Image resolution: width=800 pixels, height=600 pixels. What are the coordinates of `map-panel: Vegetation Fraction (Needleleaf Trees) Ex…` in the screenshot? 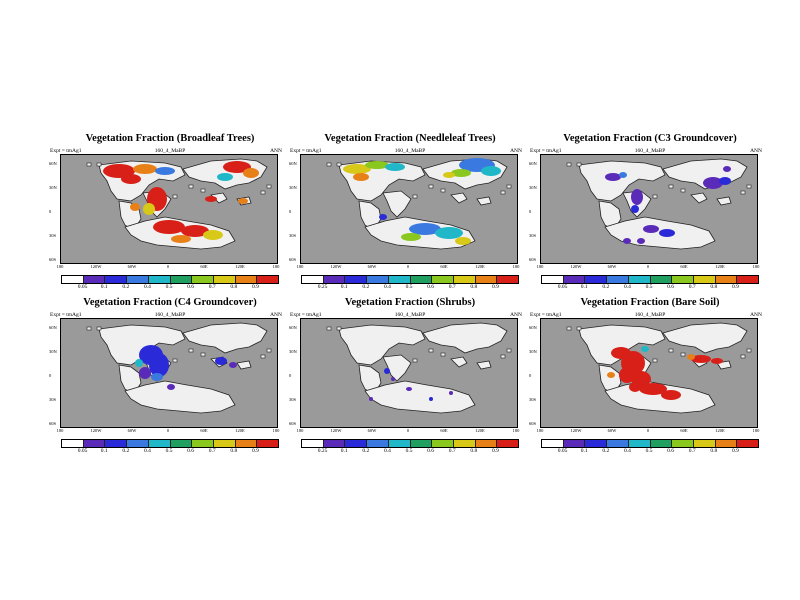 It's located at (409, 218).